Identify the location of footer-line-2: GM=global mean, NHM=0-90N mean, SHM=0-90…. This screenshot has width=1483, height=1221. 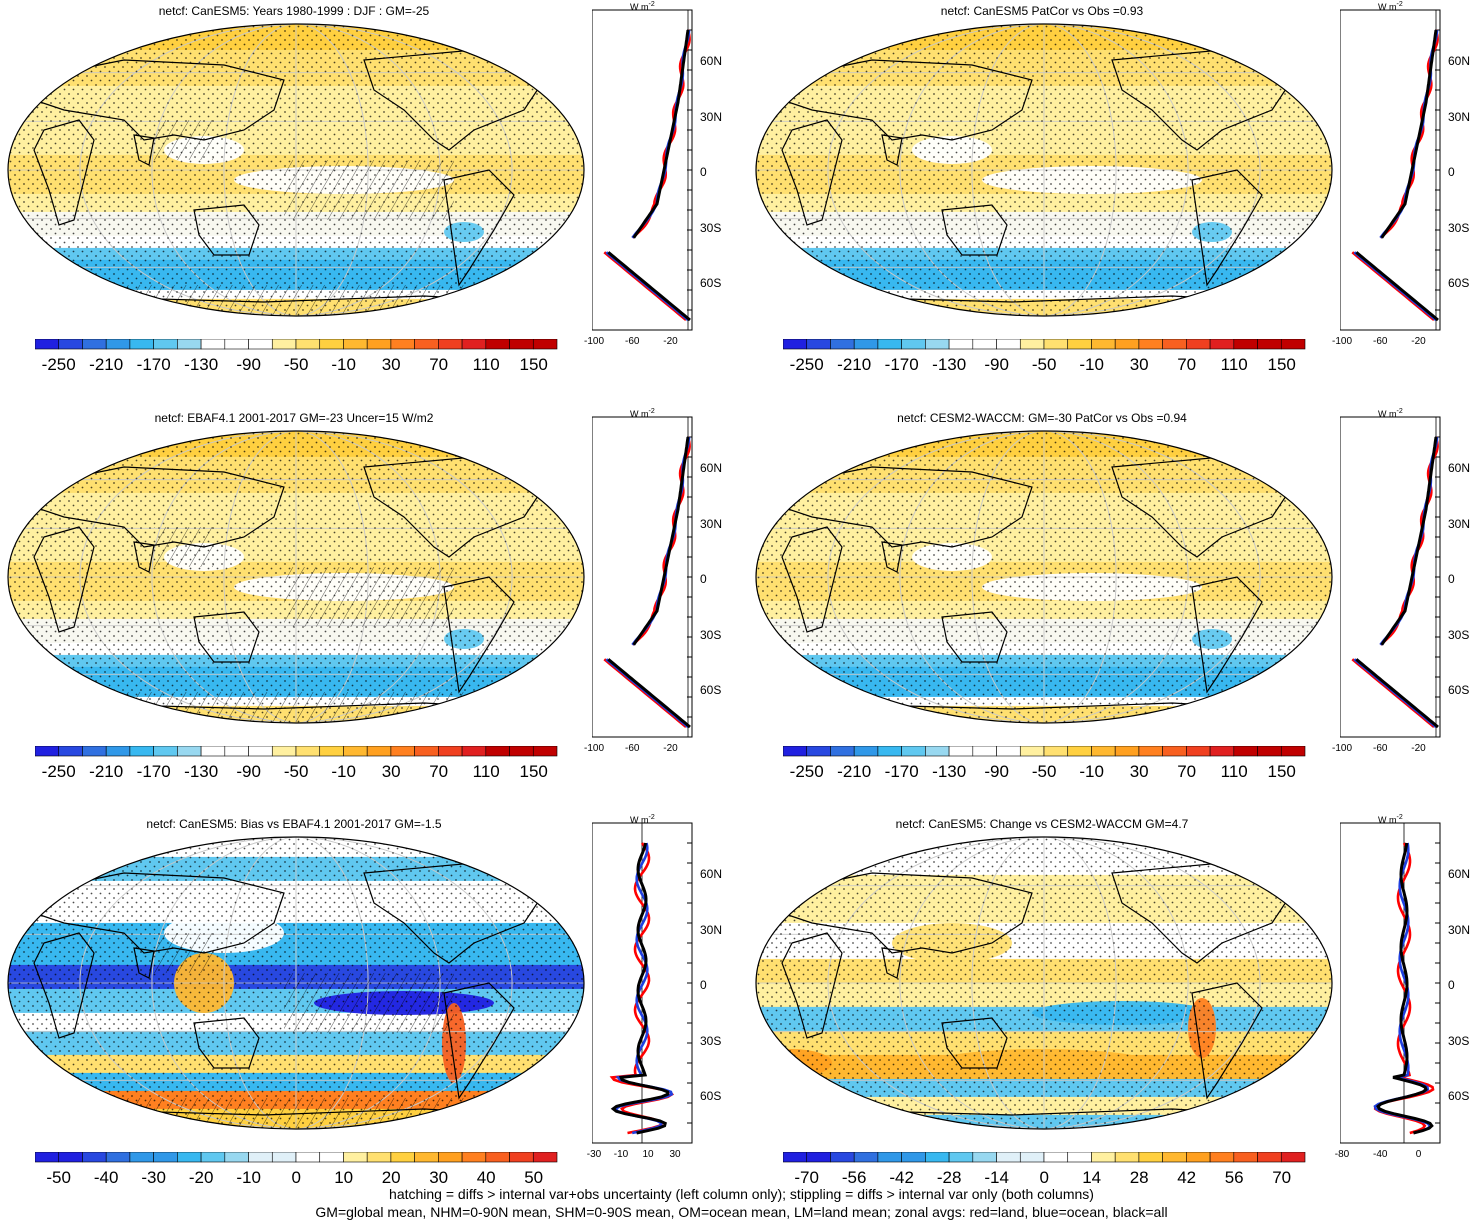
(741, 1212).